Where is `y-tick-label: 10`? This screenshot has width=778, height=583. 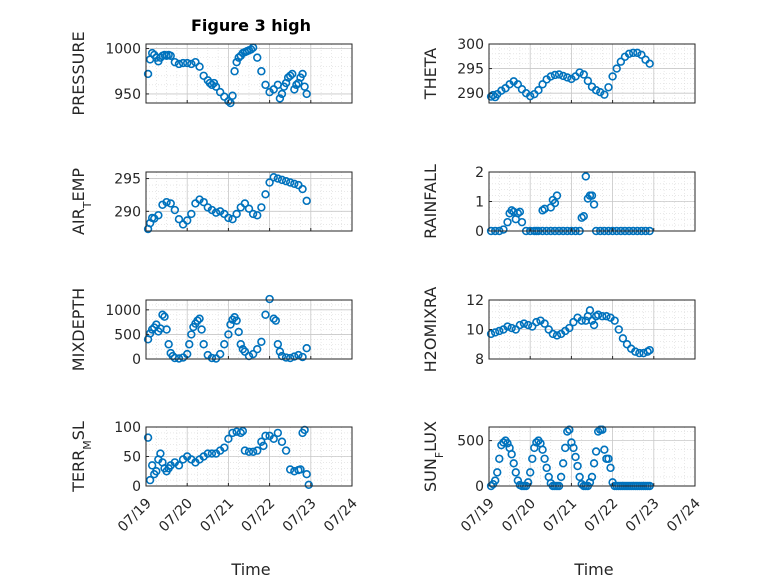
y-tick-label: 10 is located at coordinates (475, 331).